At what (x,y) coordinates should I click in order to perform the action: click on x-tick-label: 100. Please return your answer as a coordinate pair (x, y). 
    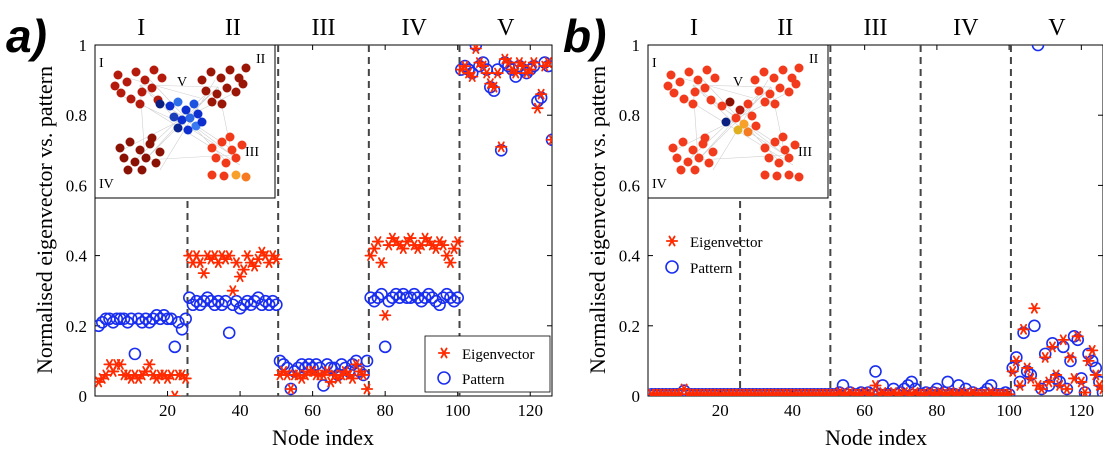
    Looking at the image, I should click on (458, 410).